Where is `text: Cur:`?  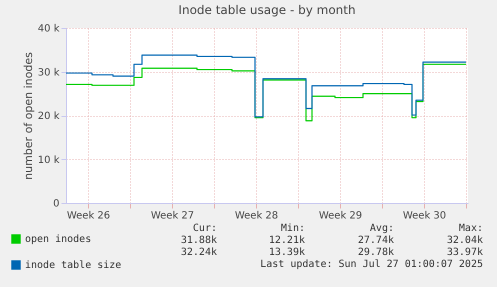
text: Cur: is located at coordinates (204, 228).